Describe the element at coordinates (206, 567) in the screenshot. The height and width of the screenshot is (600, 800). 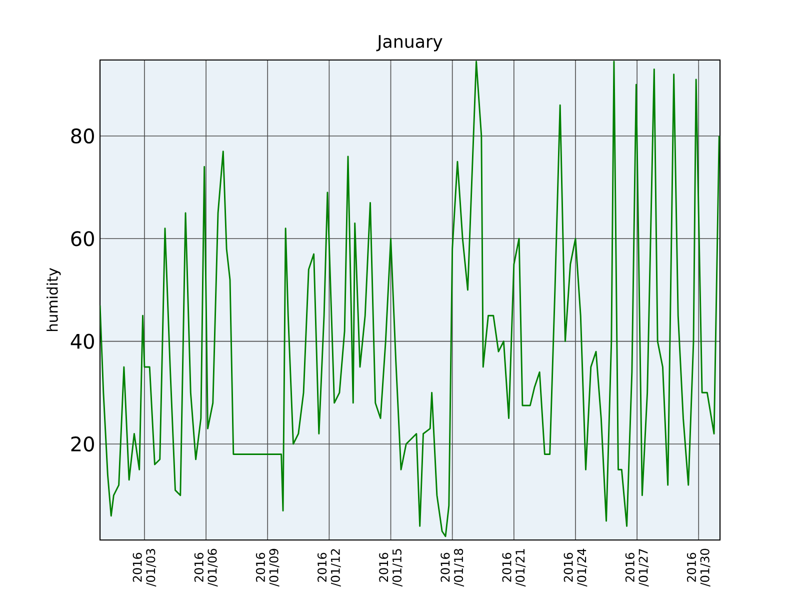
I see `x-tick-label: 2016 /01/06` at that location.